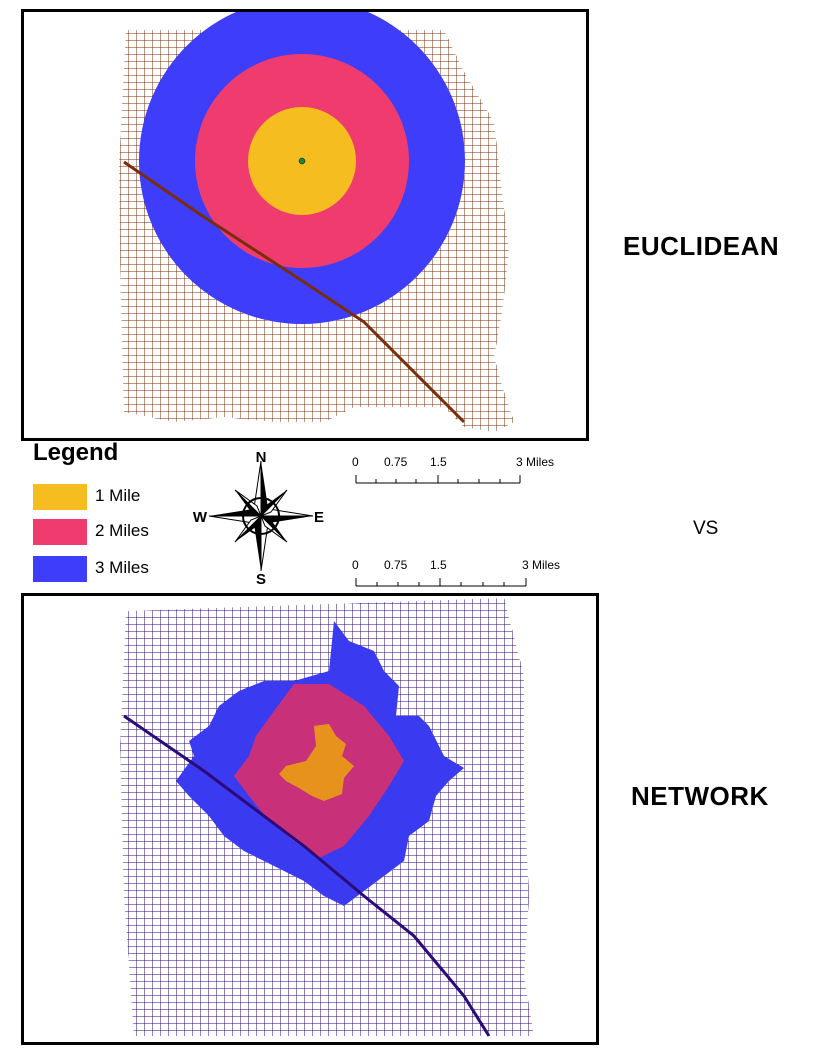 The width and height of the screenshot is (816, 1056). I want to click on compass-s: S, so click(261, 578).